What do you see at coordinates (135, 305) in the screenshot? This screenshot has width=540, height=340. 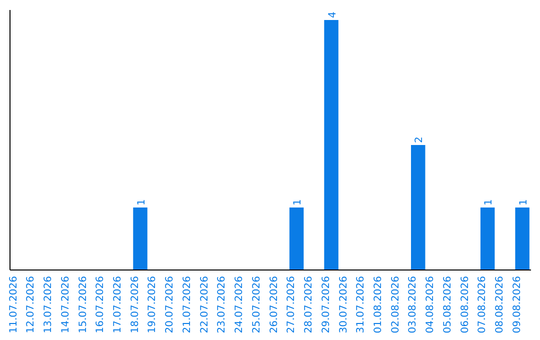 I see `x-tick-label: 18.07.2026` at bounding box center [135, 305].